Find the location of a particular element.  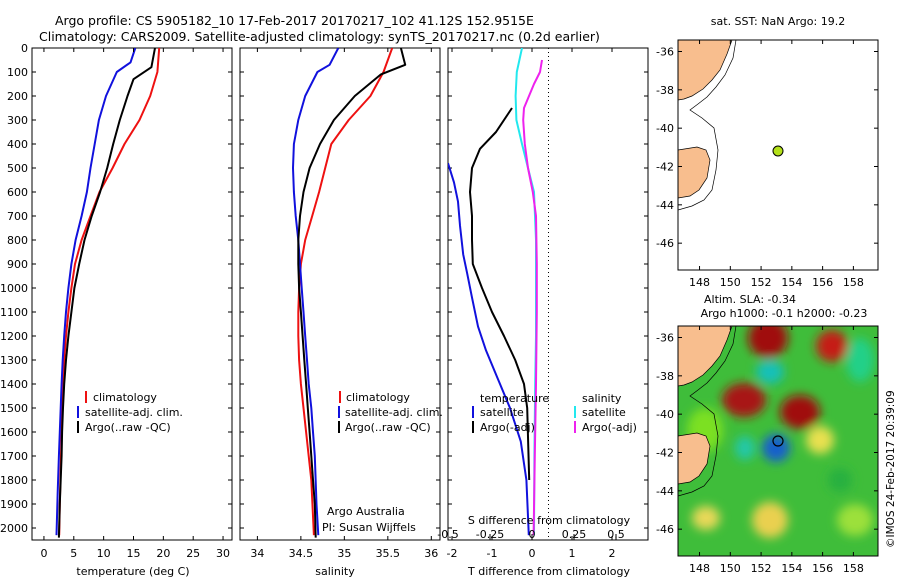

legend-label-s-argo: Argo(-adj) is located at coordinates (609, 427).